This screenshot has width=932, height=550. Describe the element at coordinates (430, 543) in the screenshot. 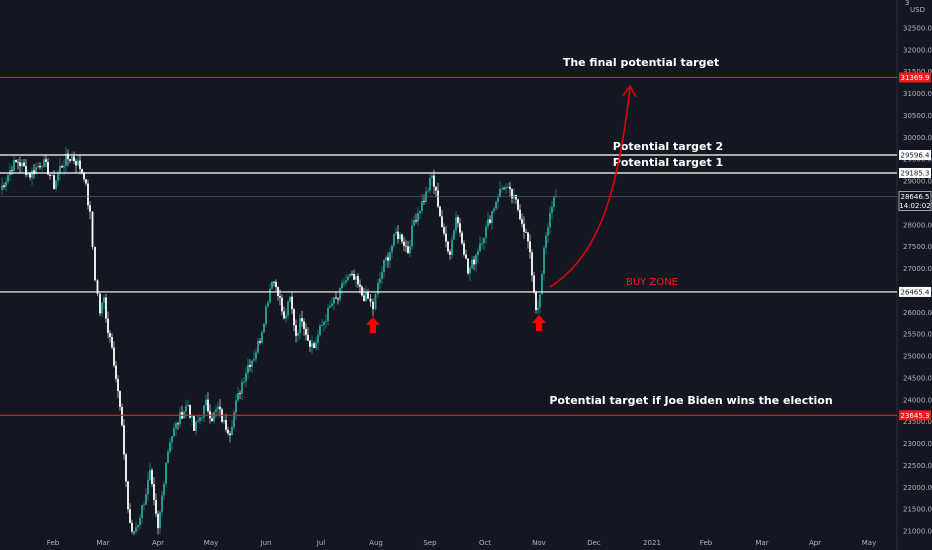

I see `x-tick-label: Sep` at that location.